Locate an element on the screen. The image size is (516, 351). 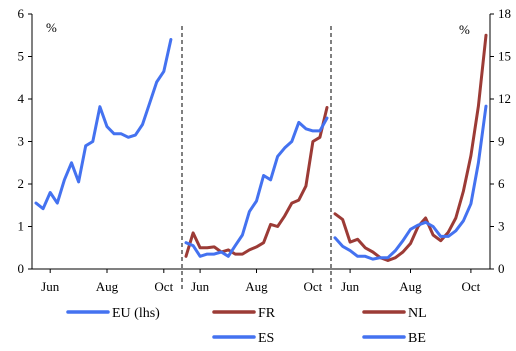
y-right-tick-label: 0 is located at coordinates (501, 268).